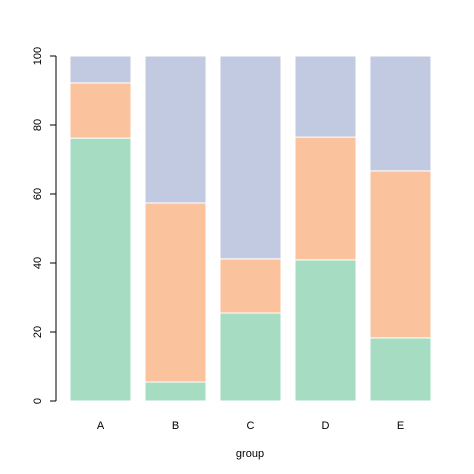  I want to click on x-tick-label: B, so click(175, 426).